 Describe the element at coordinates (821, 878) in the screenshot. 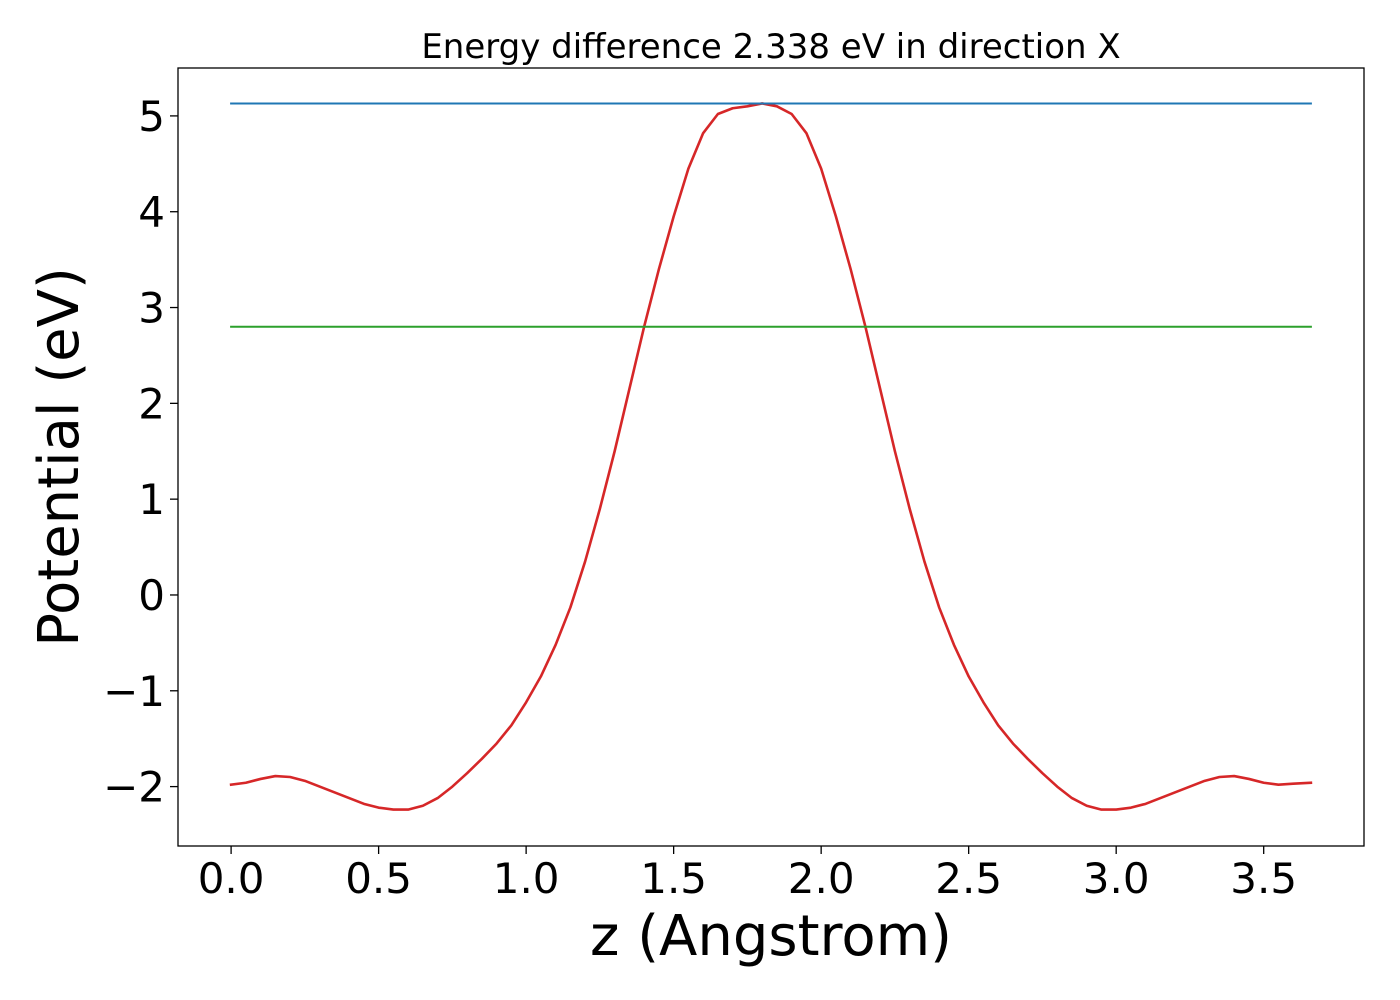

I see `x-tick-label: 2.0` at that location.